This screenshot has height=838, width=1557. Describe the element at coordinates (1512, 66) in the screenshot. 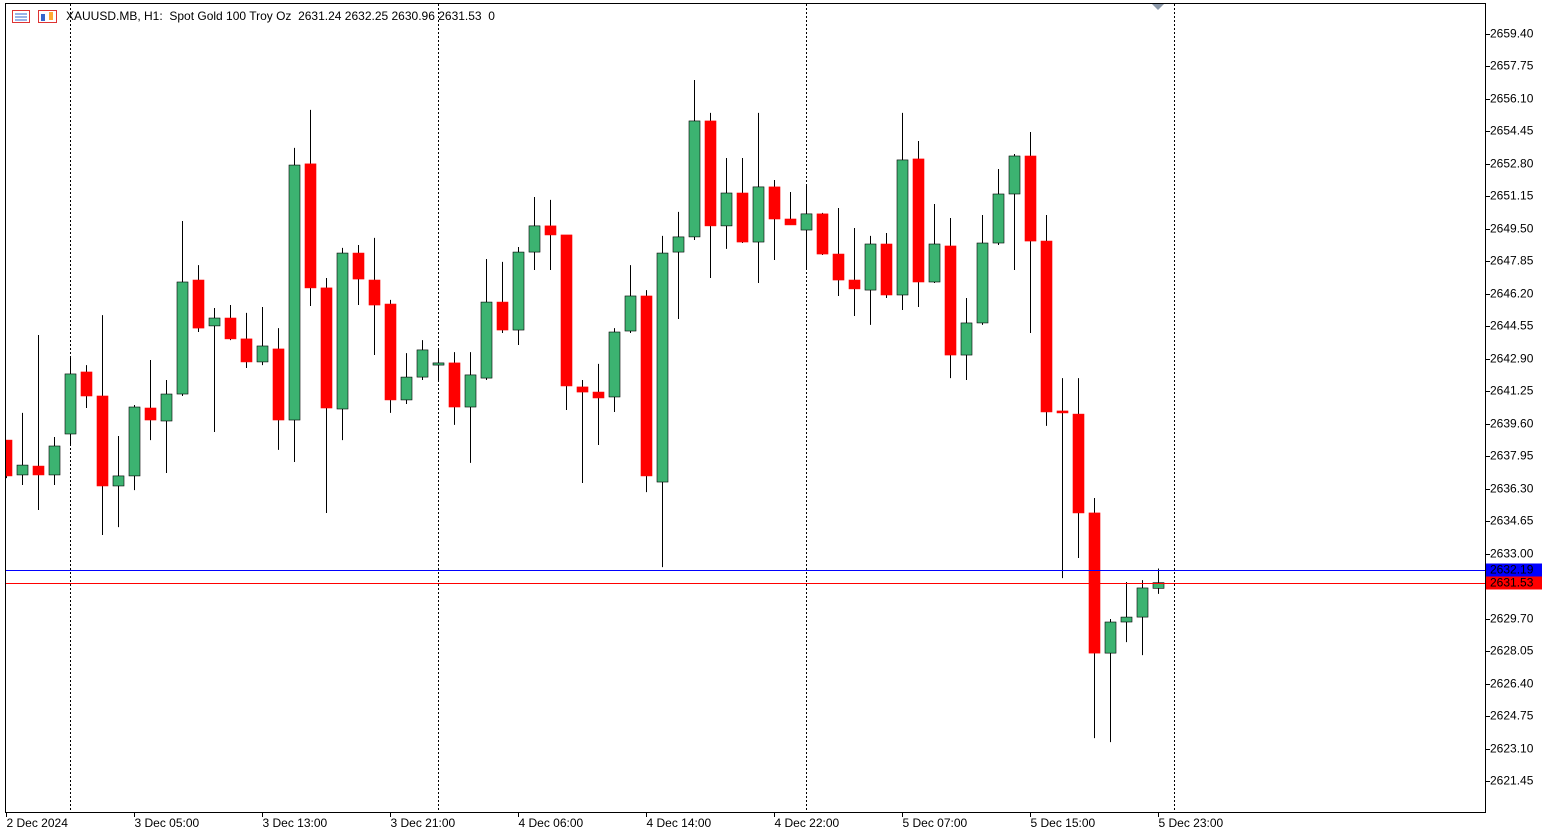

I see `y-tick-label: 2657.75` at that location.